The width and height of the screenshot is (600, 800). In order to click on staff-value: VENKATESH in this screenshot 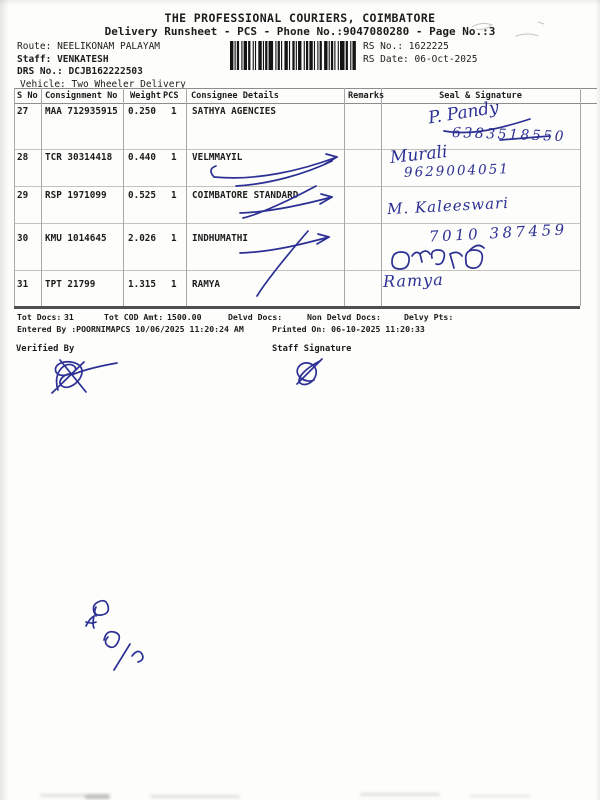, I will do `click(83, 59)`.